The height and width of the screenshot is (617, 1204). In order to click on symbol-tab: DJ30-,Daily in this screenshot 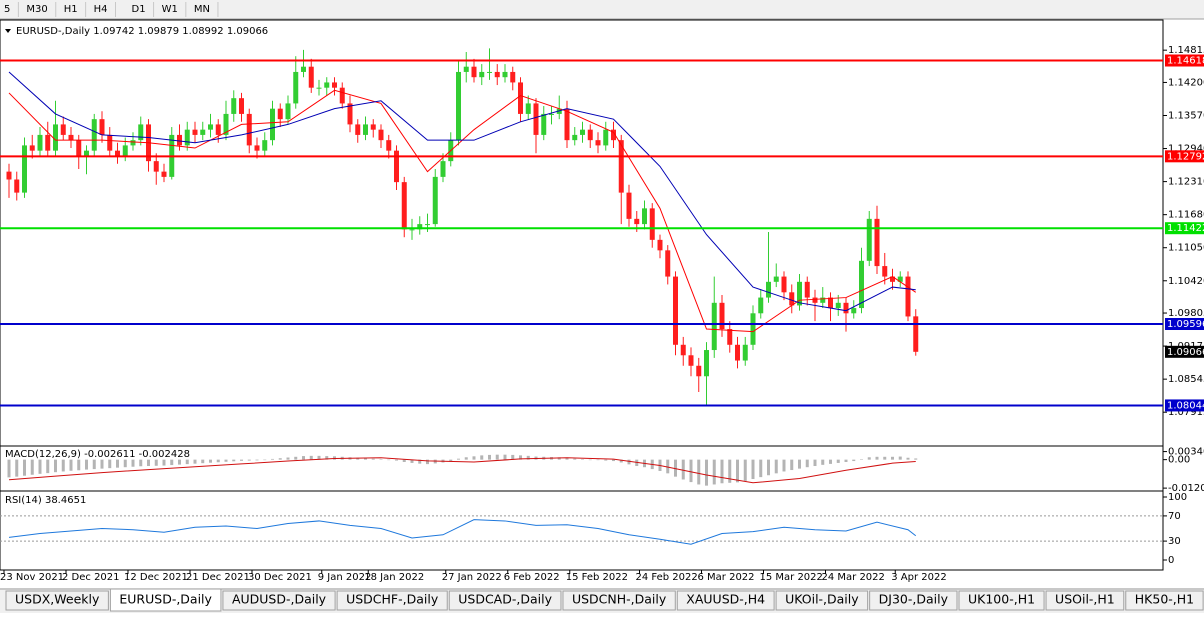, I will do `click(913, 600)`.